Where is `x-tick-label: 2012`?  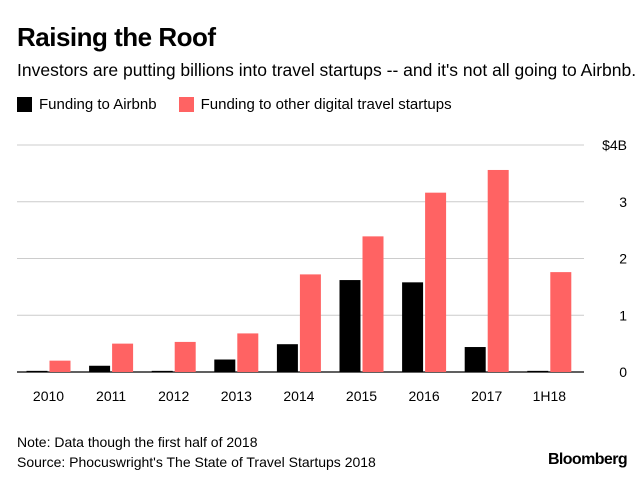 x-tick-label: 2012 is located at coordinates (173, 396).